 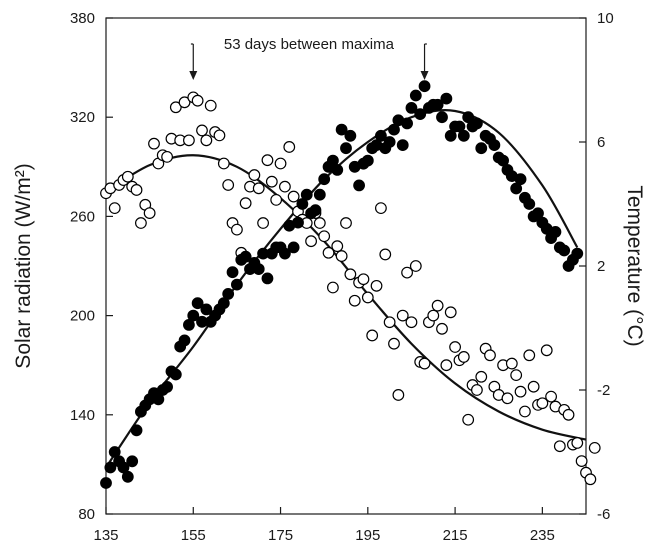 I want to click on left-y-tick-label: 140, so click(x=82, y=415).